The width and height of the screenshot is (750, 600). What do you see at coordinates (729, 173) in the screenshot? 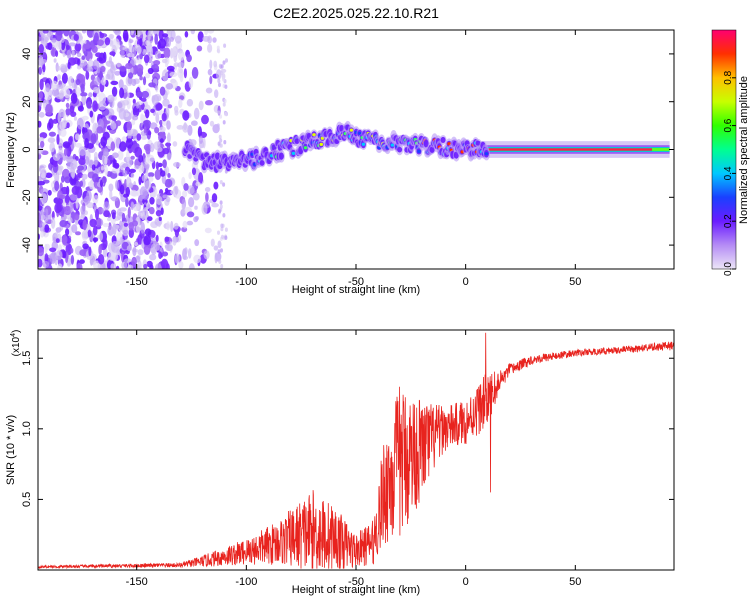
I see `colorbar-ticks: 0.0 0.2 0.4 0.6 0.8` at bounding box center [729, 173].